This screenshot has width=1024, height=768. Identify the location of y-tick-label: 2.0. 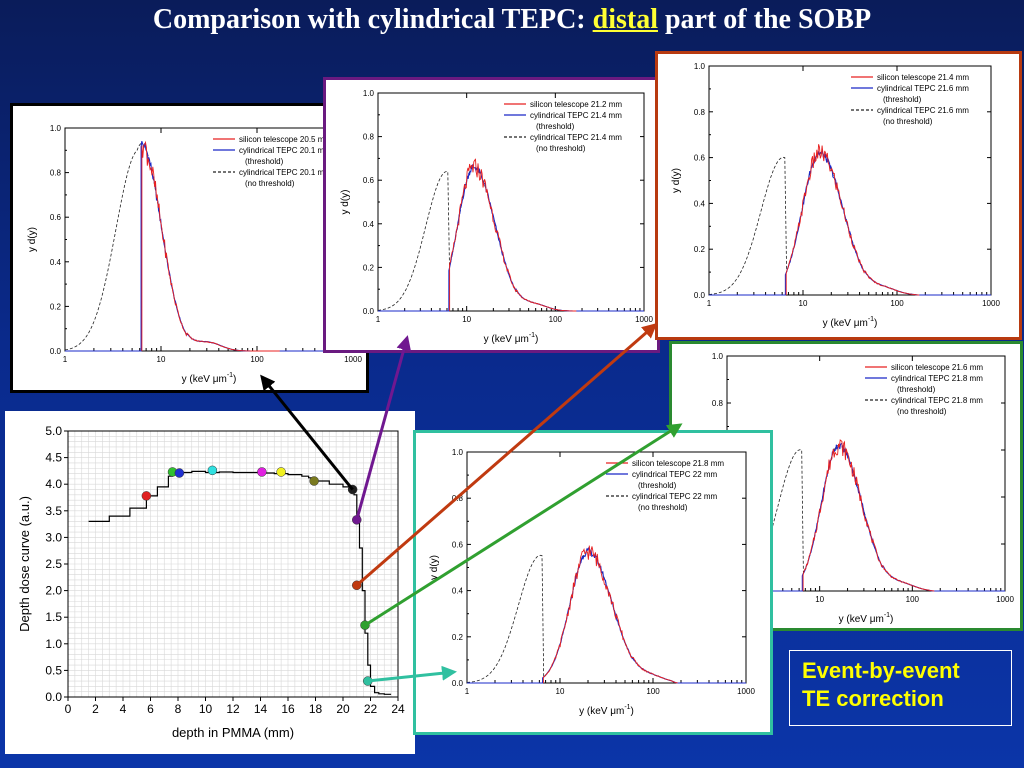
(53, 591).